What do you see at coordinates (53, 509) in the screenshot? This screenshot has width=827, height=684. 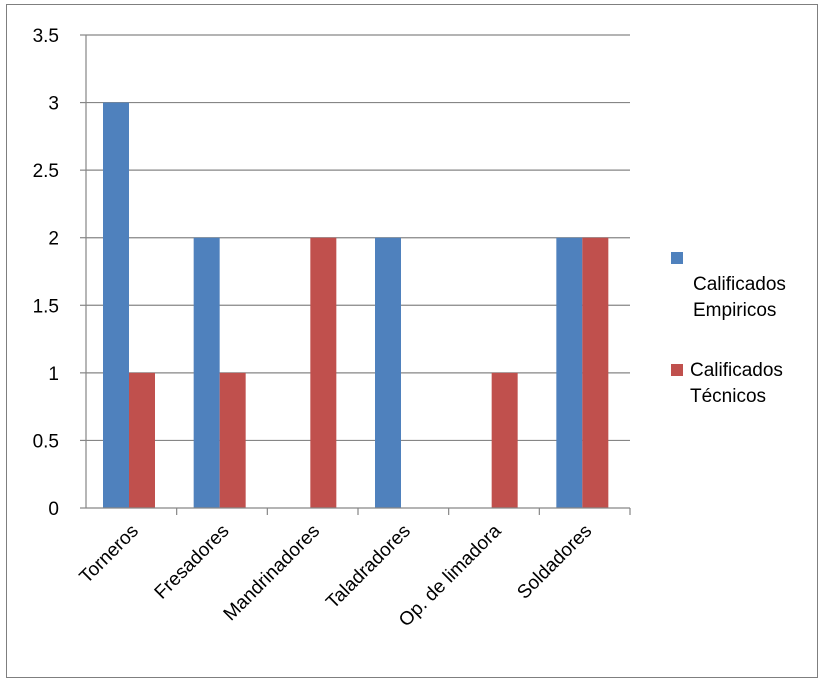 I see `y-tick-label: 0` at bounding box center [53, 509].